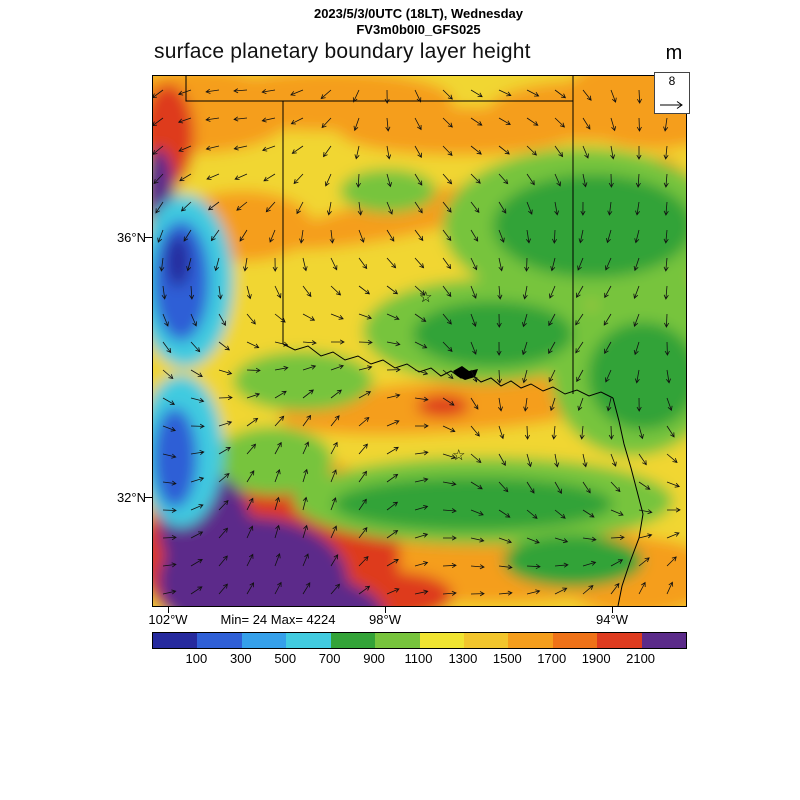  What do you see at coordinates (507, 658) in the screenshot?
I see `colorbar-tick-label: 1500` at bounding box center [507, 658].